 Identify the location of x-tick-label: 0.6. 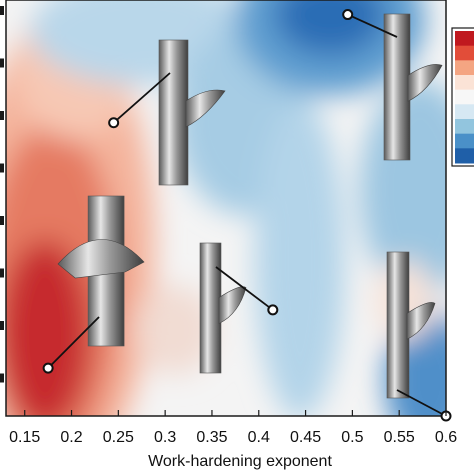
(446, 437).